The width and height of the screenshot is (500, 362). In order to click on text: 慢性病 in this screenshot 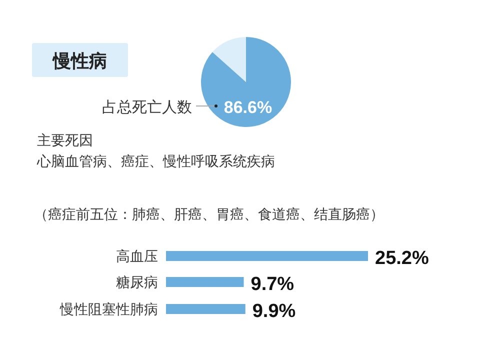, I will do `click(79, 61)`.